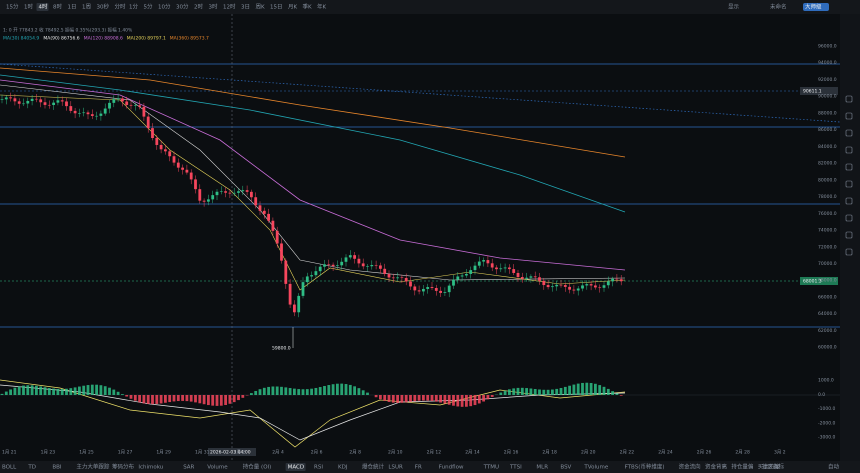 The image size is (860, 473). Describe the element at coordinates (515, 468) in the screenshot. I see `indicator-tab: TTSI` at that location.